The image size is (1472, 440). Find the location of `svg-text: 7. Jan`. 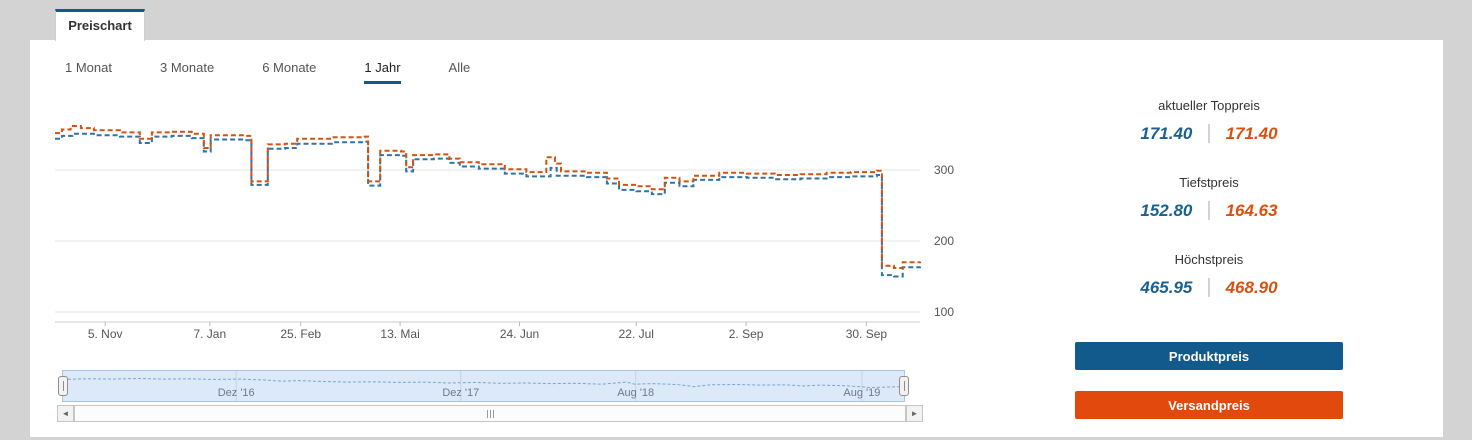

svg-text: 7. Jan is located at coordinates (209, 334).